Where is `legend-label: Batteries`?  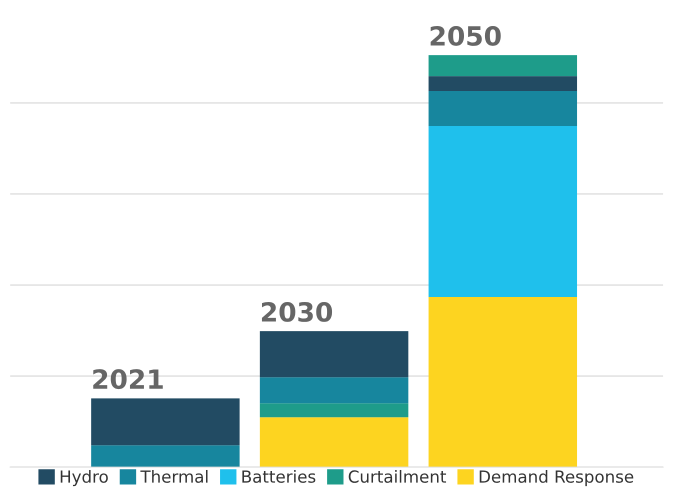
legend-label: Batteries is located at coordinates (279, 476).